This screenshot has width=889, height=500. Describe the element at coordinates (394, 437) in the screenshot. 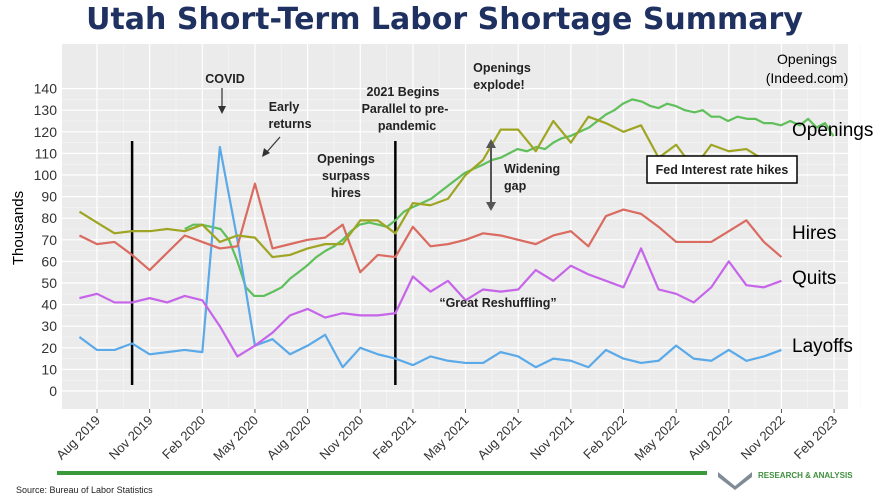

I see `x-tick-label: Feb 2021` at that location.